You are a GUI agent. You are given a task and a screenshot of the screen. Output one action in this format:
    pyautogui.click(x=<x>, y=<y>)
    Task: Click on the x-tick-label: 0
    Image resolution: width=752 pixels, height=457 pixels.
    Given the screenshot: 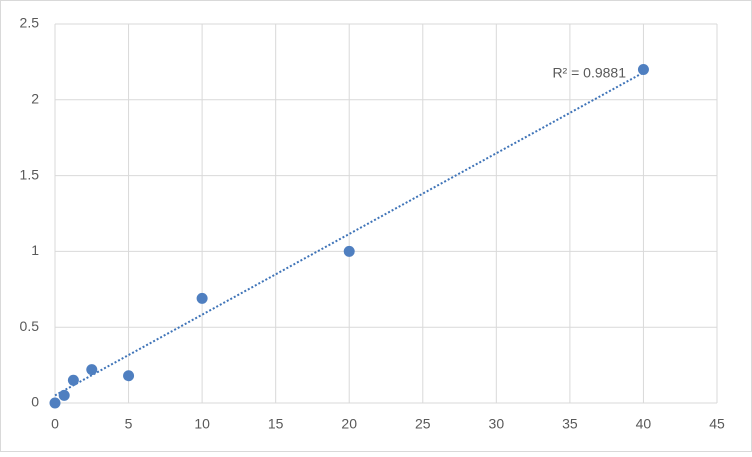 What is the action you would take?
    pyautogui.click(x=55, y=424)
    